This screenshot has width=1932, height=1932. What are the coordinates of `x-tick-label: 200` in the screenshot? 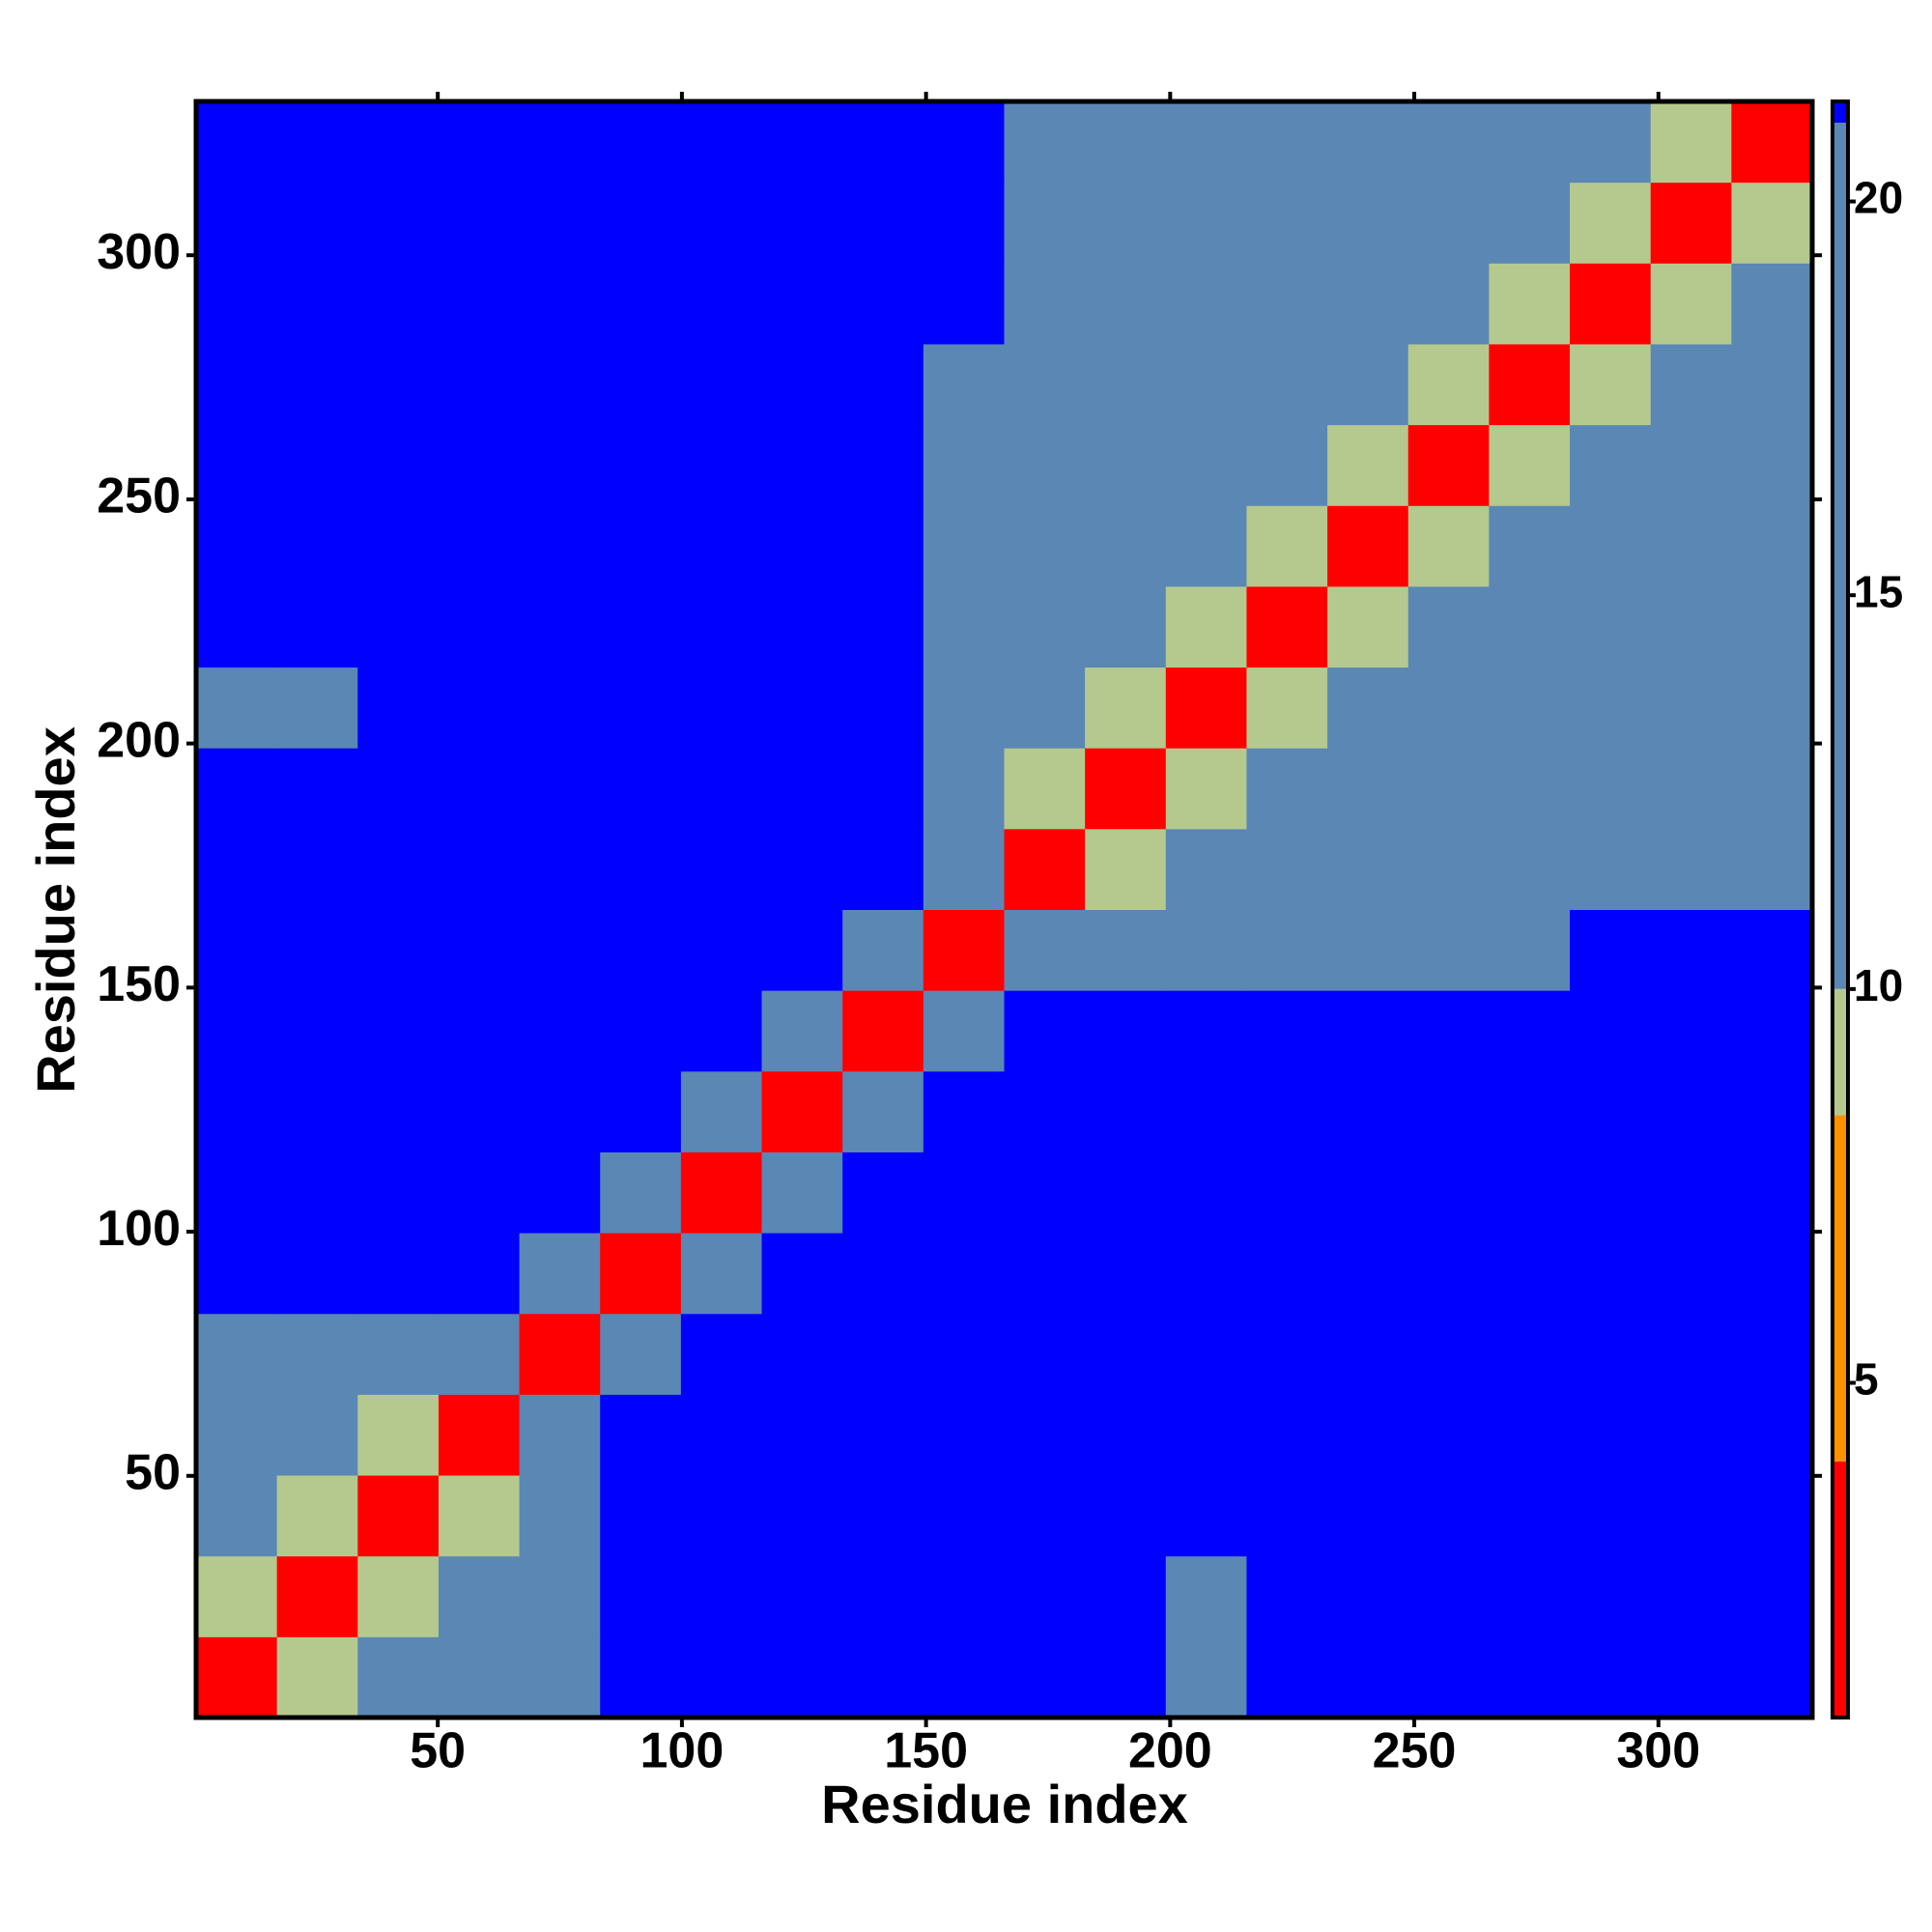 It's located at (1170, 1751).